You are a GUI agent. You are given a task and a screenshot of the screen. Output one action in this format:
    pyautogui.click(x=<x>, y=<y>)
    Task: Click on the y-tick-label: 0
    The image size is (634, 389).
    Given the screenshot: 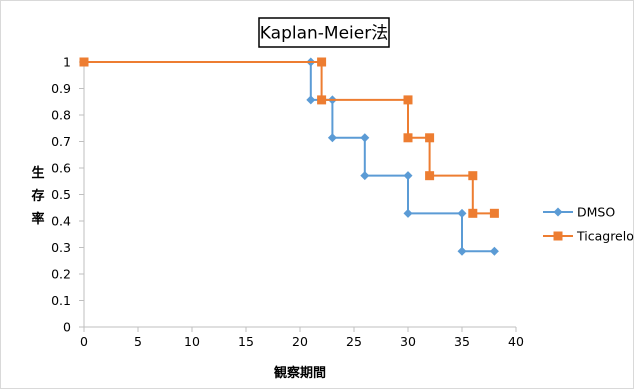 What is the action you would take?
    pyautogui.click(x=67, y=327)
    